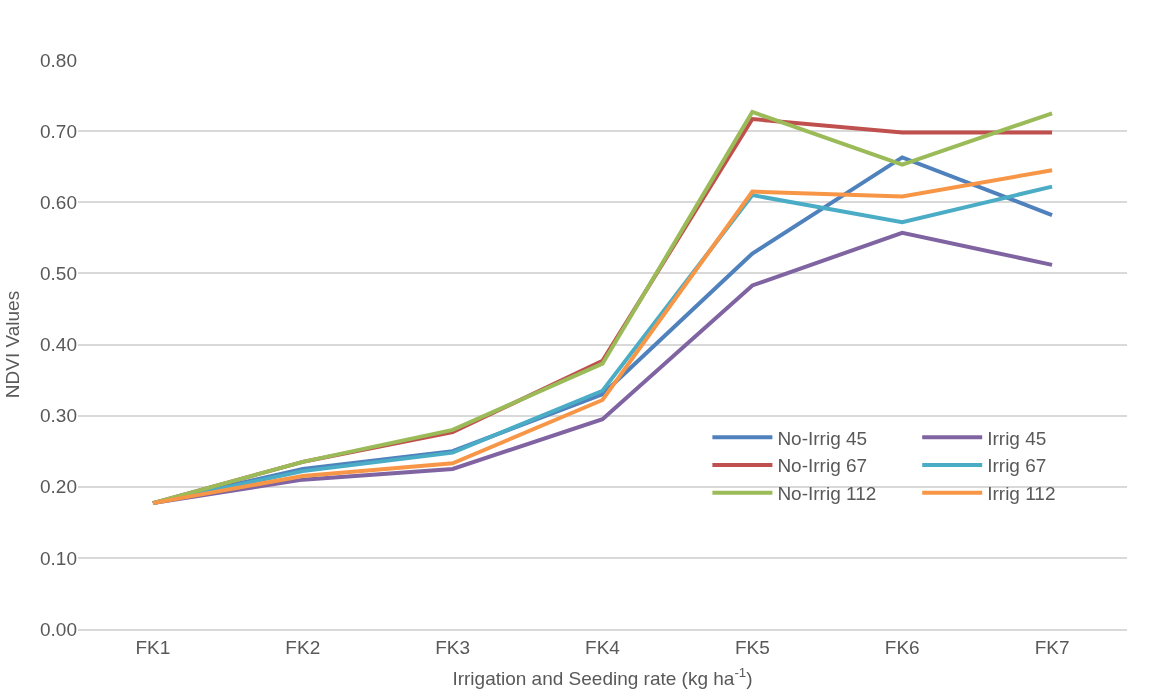 The height and width of the screenshot is (698, 1157). I want to click on legend-label: Irrig 67, so click(1017, 466).